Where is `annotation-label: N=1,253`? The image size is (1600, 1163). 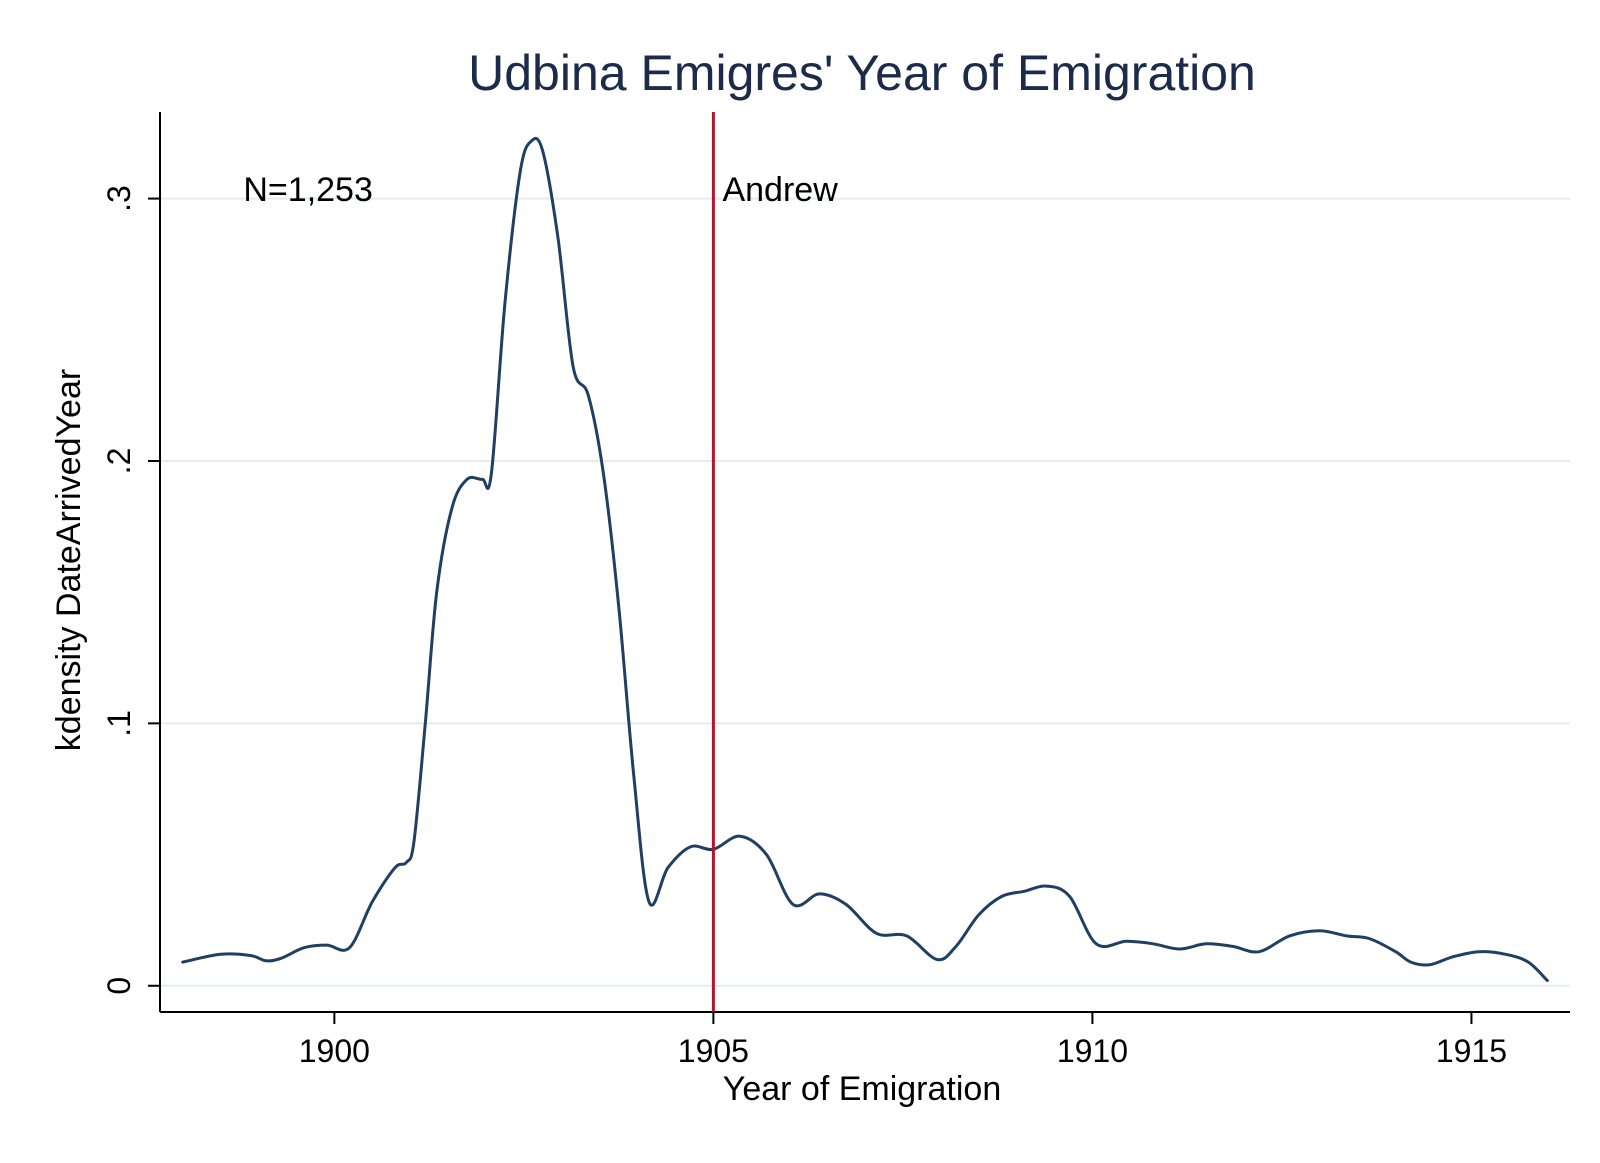 annotation-label: N=1,253 is located at coordinates (307, 190).